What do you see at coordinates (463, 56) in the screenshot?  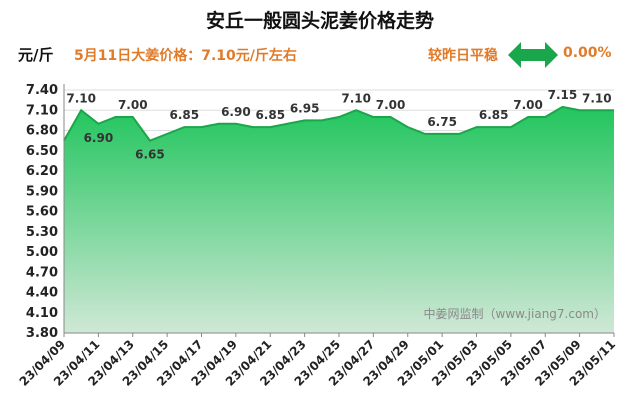 I see `compare-label: 较昨日平稳` at bounding box center [463, 56].